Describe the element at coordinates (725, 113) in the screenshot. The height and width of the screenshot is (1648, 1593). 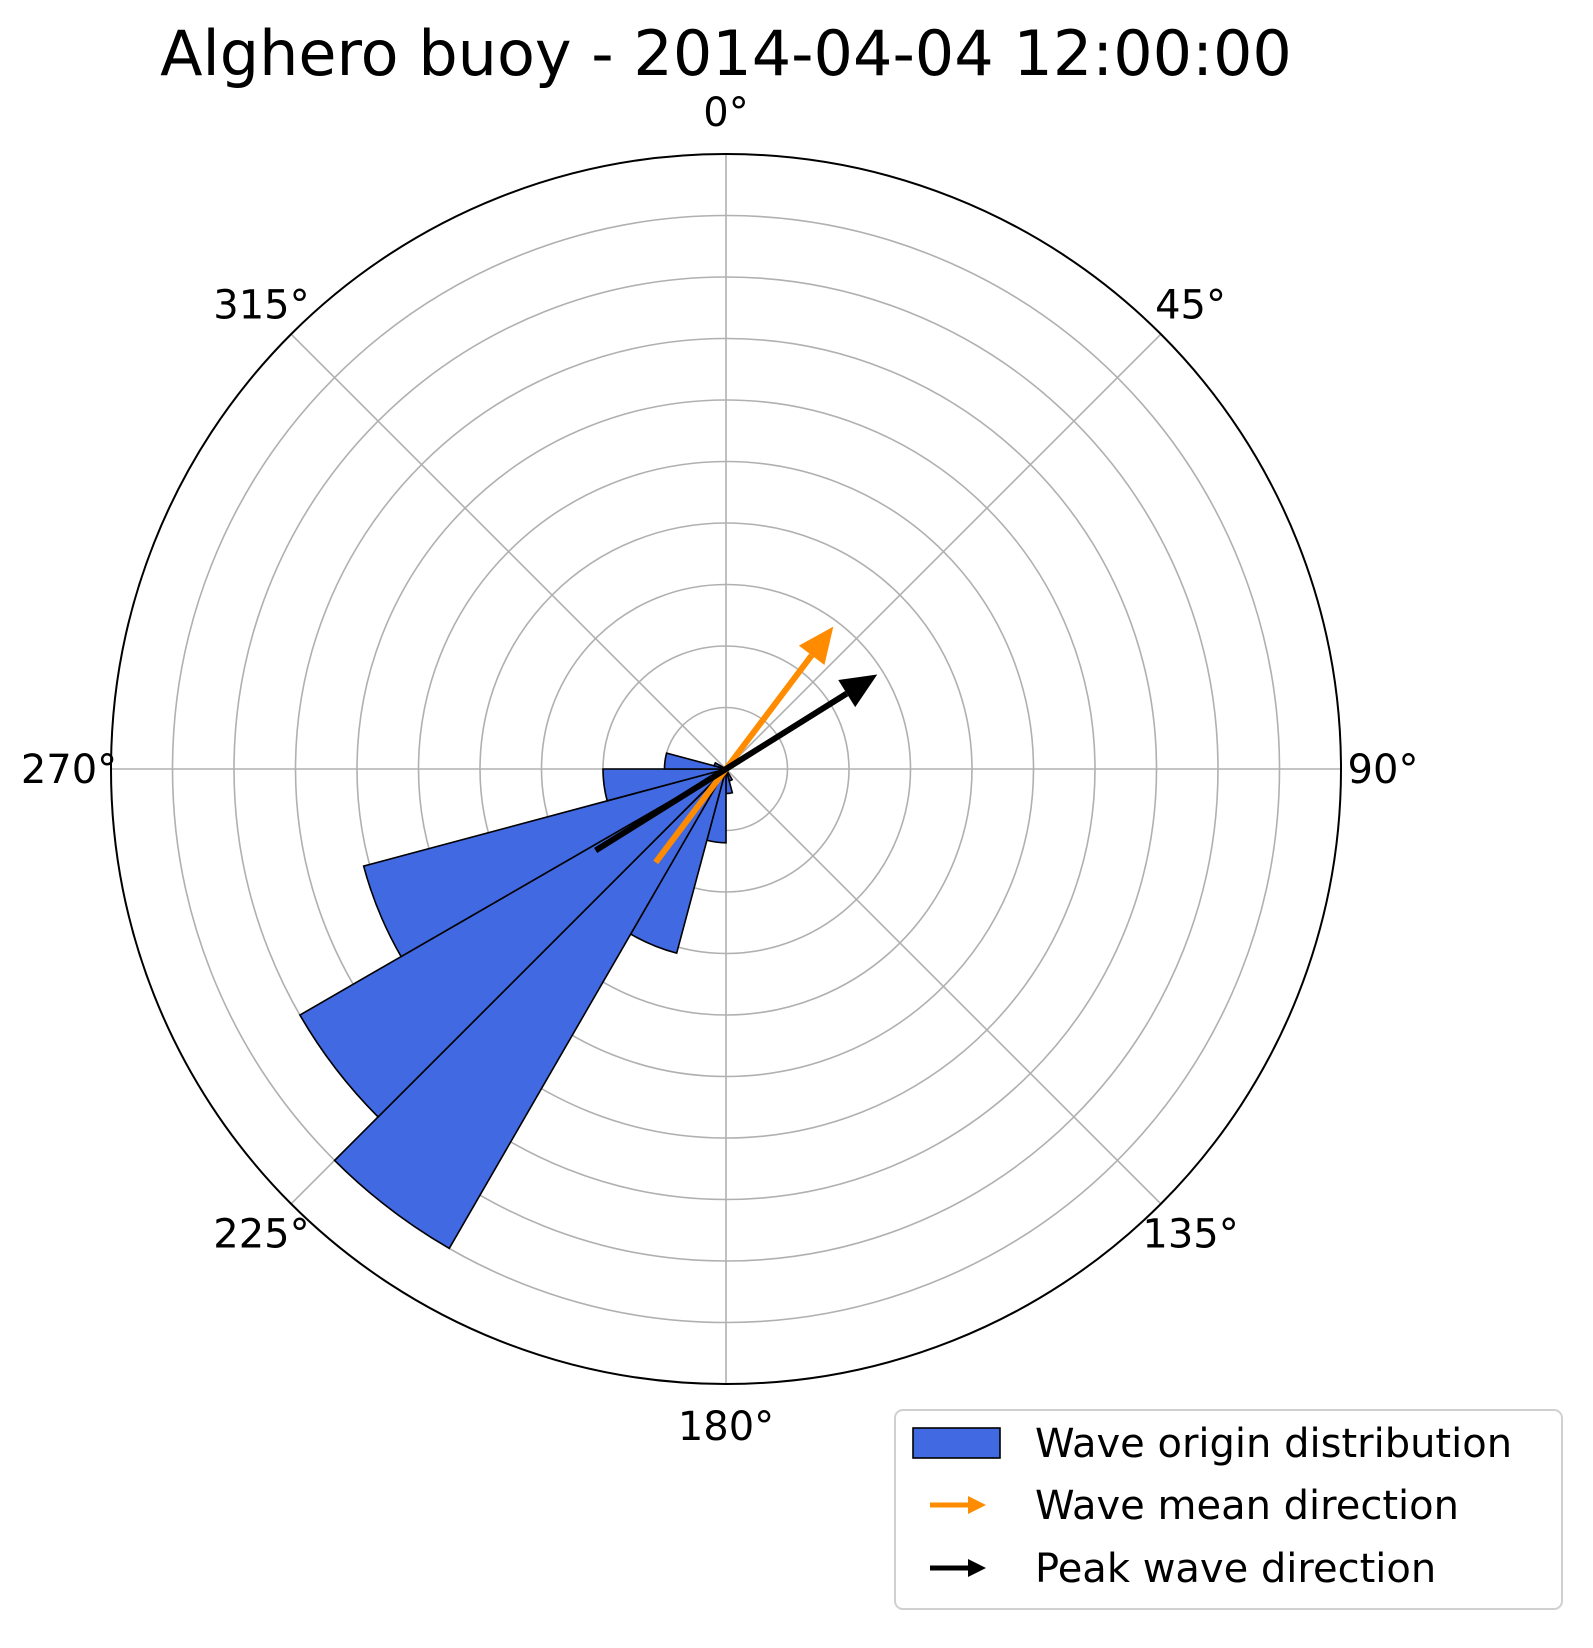
I see `angle-tick-label: 0°` at that location.